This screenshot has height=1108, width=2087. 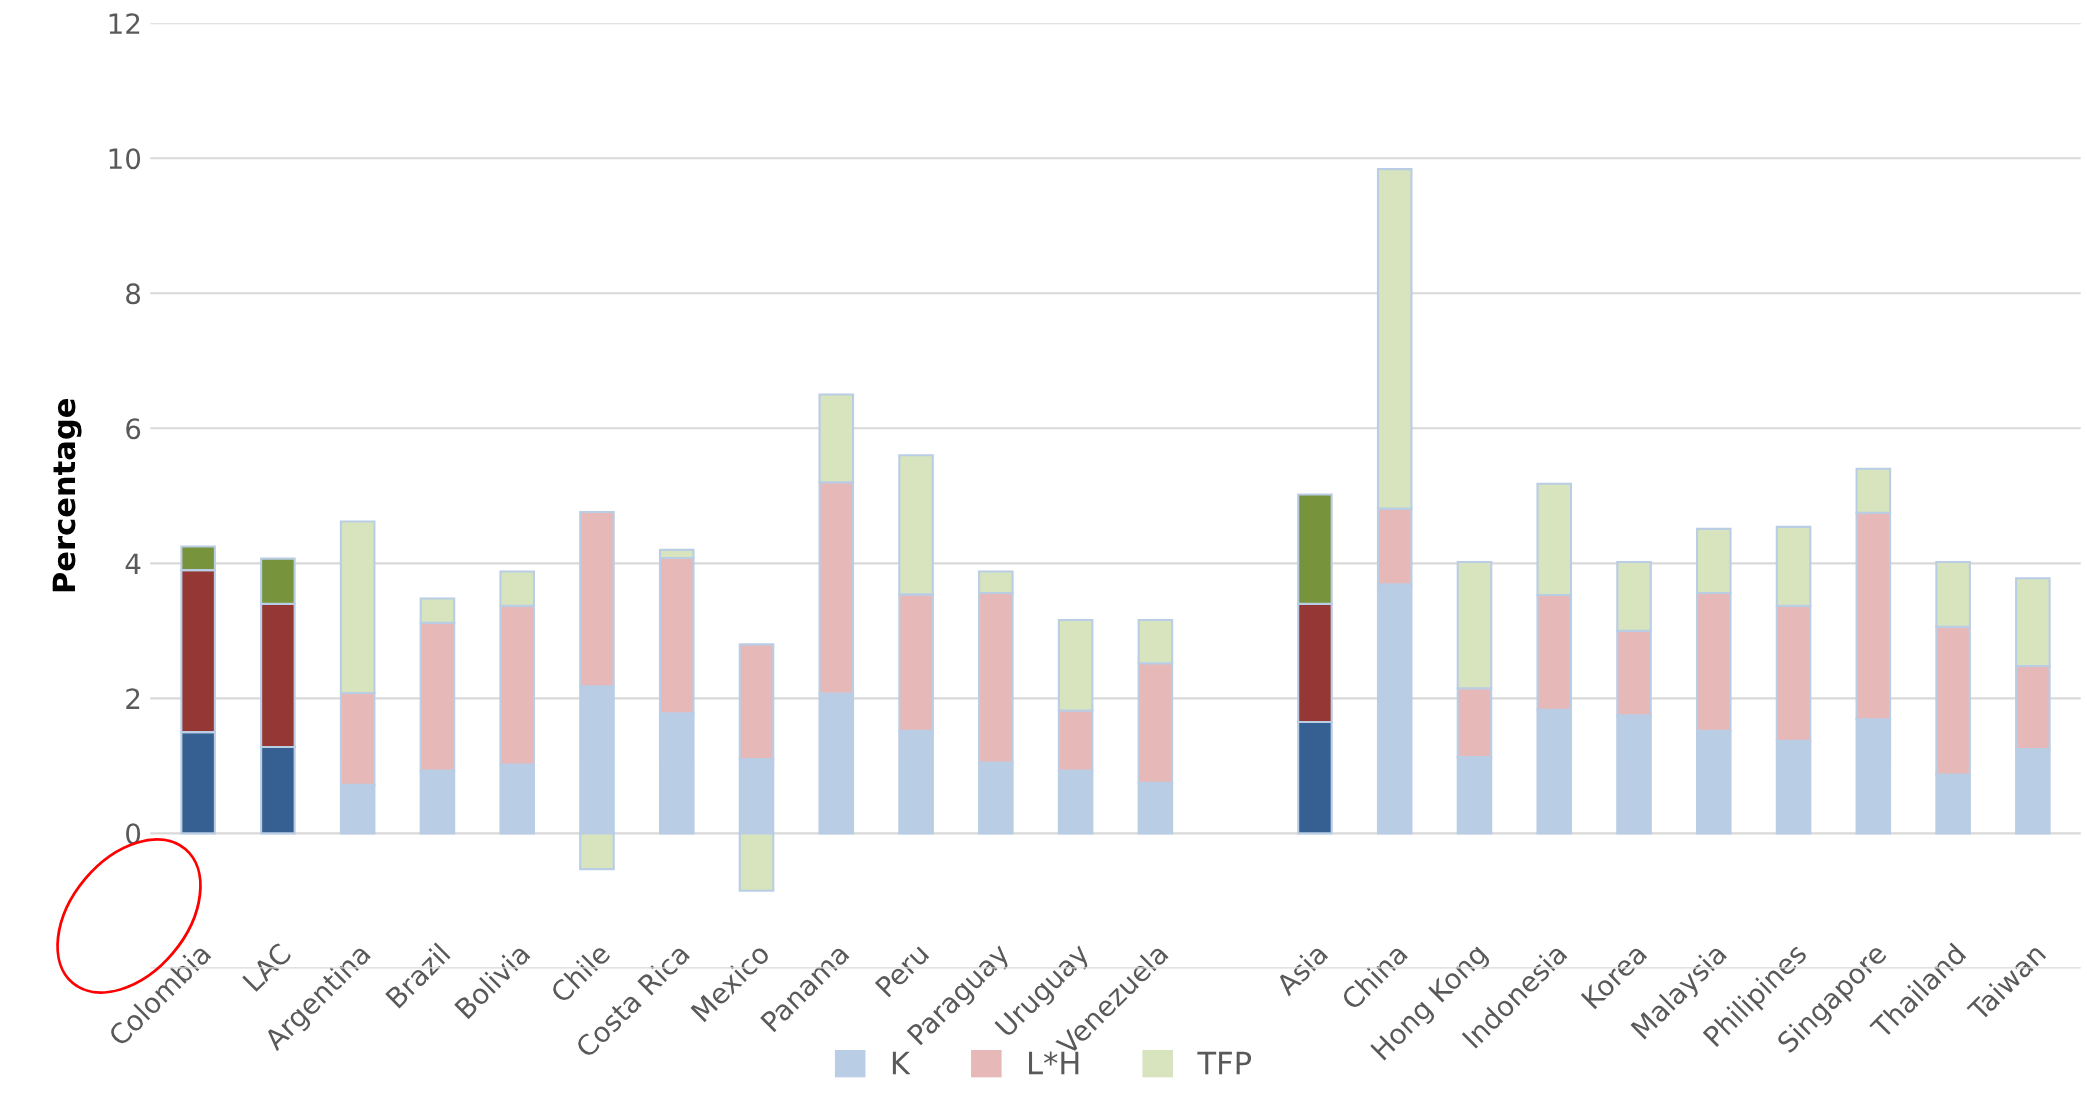 I want to click on y-tick-label: 2, so click(x=133, y=698).